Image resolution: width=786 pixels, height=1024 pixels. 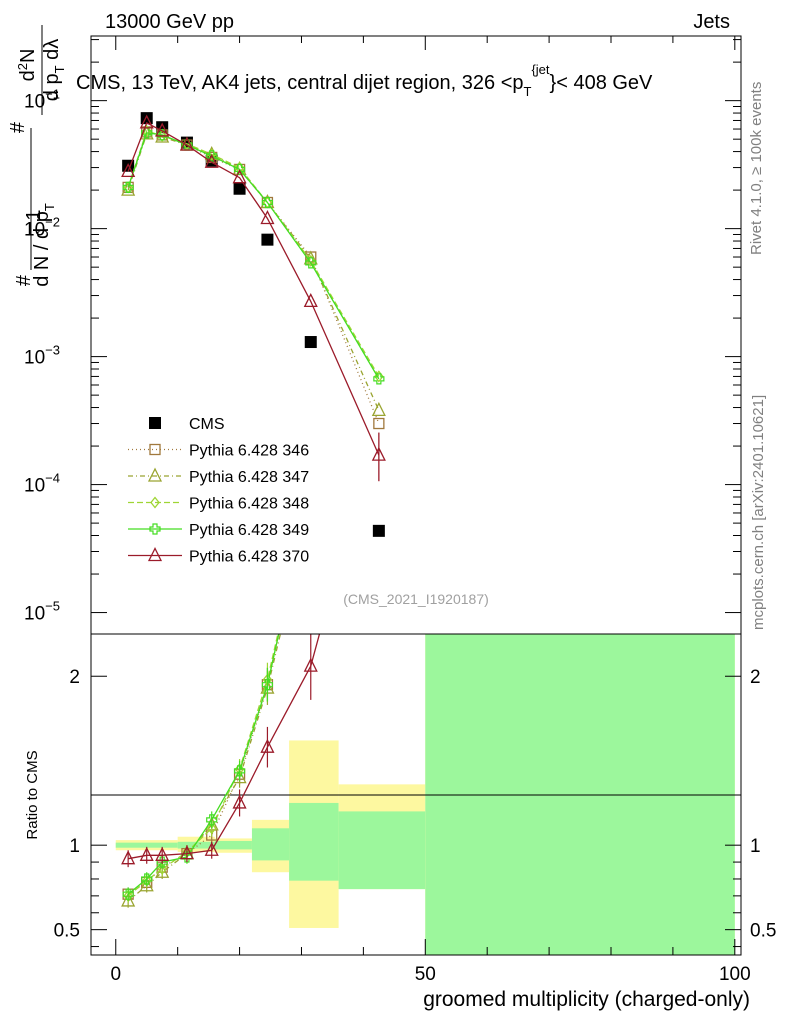 What do you see at coordinates (67, 931) in the screenshot?
I see `ratio-y-tick-label: 0.5` at bounding box center [67, 931].